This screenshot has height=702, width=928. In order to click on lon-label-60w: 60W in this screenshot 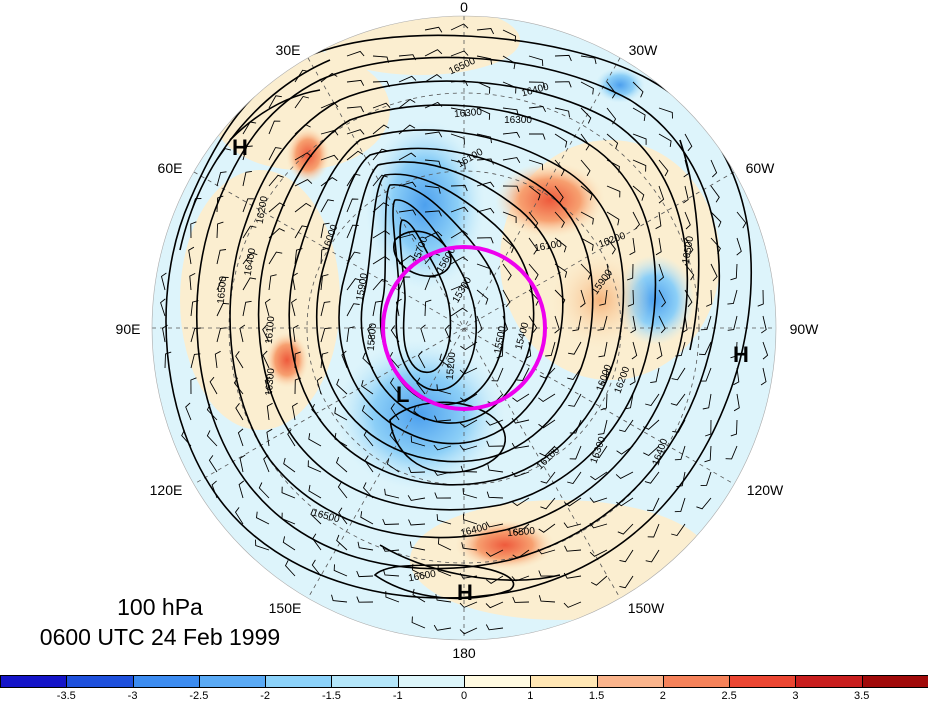, I will do `click(761, 168)`.